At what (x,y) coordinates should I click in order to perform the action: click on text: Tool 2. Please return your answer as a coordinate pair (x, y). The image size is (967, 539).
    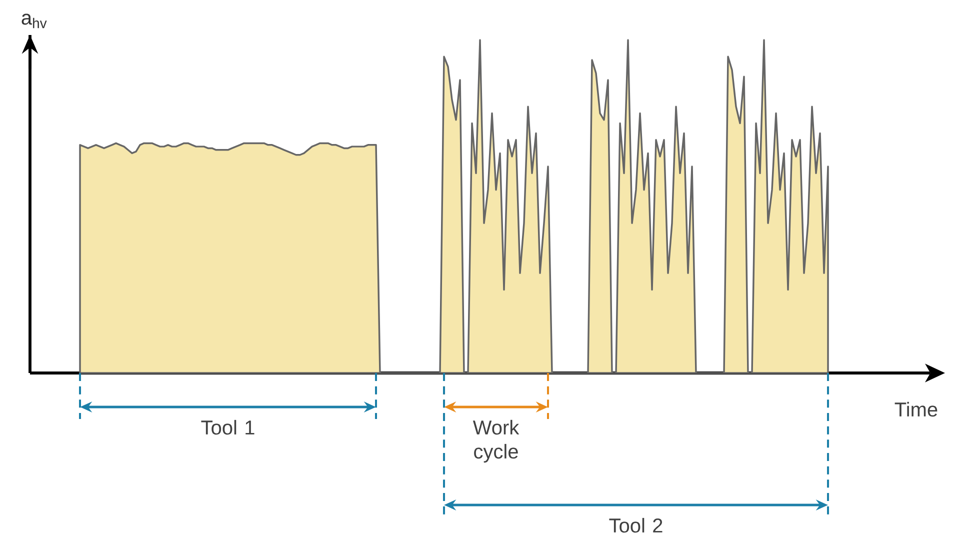
    Looking at the image, I should click on (635, 525).